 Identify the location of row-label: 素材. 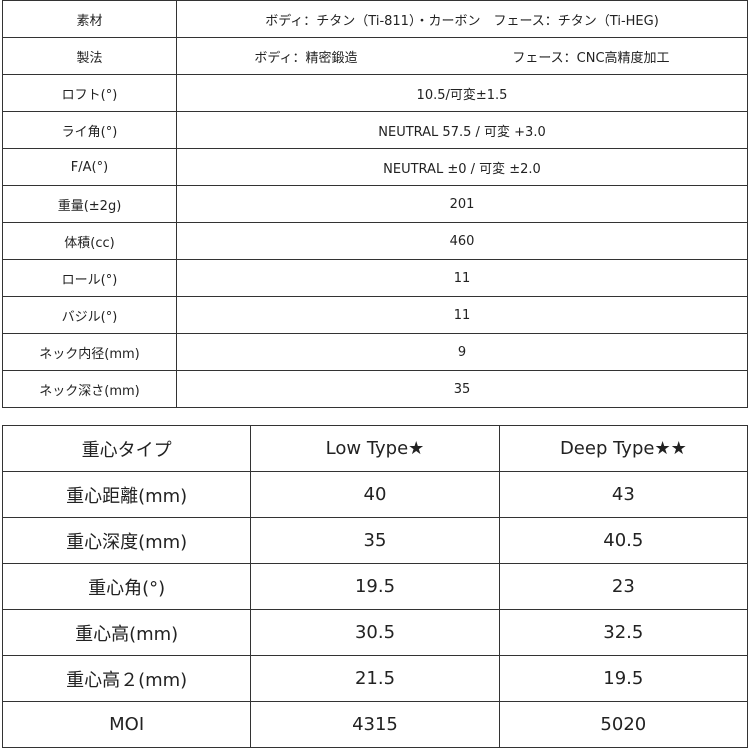
(89, 19).